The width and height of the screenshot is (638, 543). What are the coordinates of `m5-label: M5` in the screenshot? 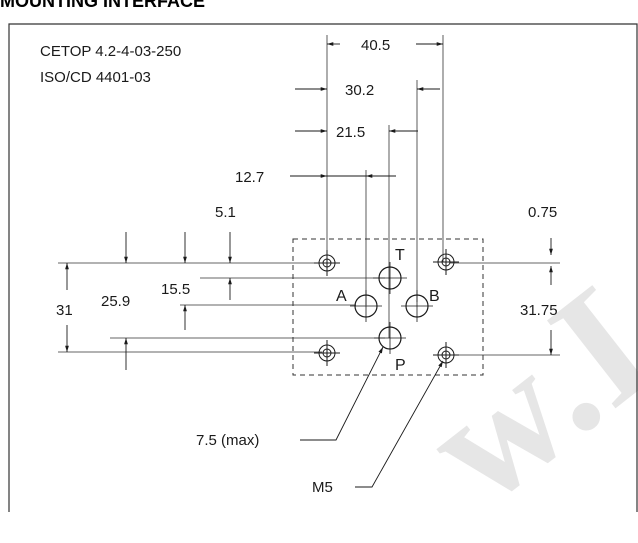 It's located at (322, 487).